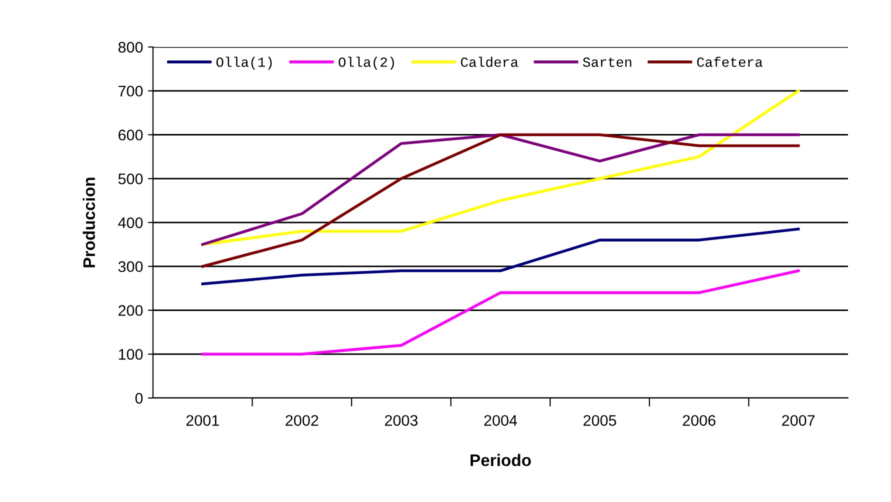 The image size is (891, 502). What do you see at coordinates (798, 420) in the screenshot?
I see `x-tick-label: 2007` at bounding box center [798, 420].